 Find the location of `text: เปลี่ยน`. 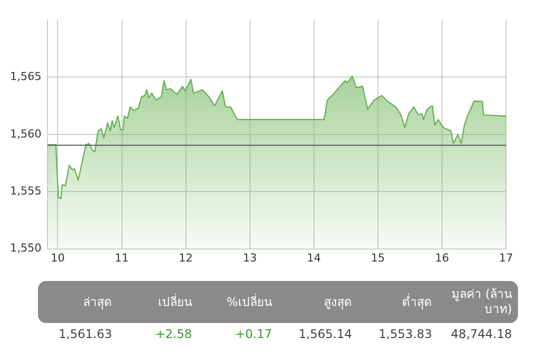

text: เปลี่ยน is located at coordinates (175, 302).